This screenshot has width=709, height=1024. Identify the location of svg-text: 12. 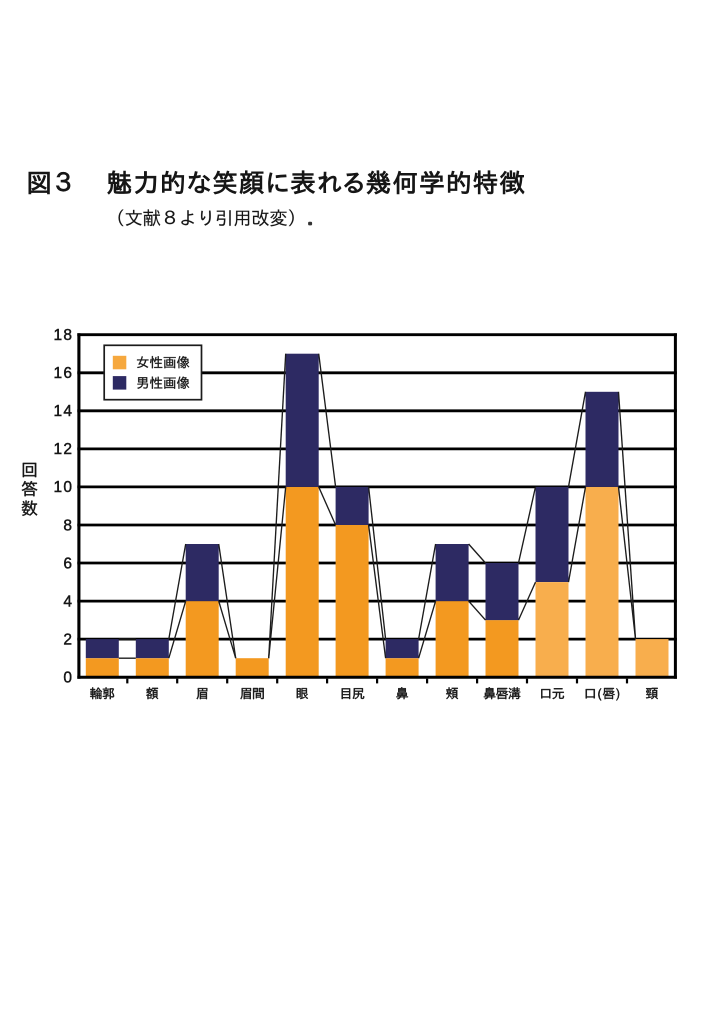
(63, 449).